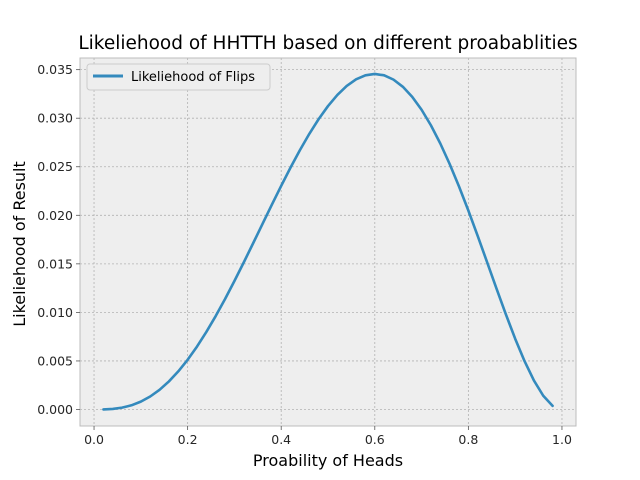  Describe the element at coordinates (281, 439) in the screenshot. I see `x-tick-label: 0.4` at that location.